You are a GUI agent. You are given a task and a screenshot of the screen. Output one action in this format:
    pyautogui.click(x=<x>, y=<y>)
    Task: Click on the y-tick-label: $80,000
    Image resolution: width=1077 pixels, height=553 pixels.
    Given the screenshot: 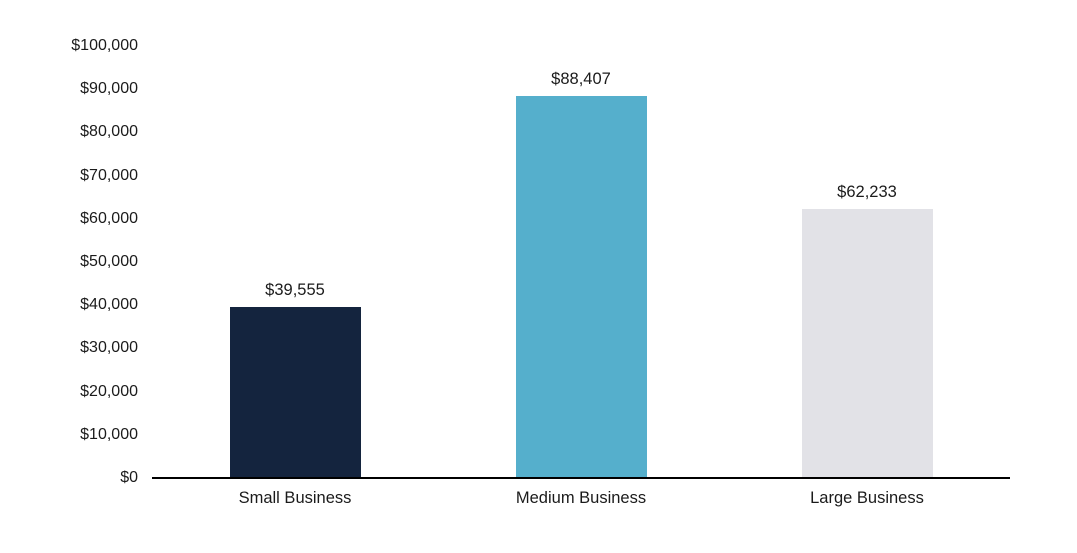 What is the action you would take?
    pyautogui.click(x=109, y=132)
    